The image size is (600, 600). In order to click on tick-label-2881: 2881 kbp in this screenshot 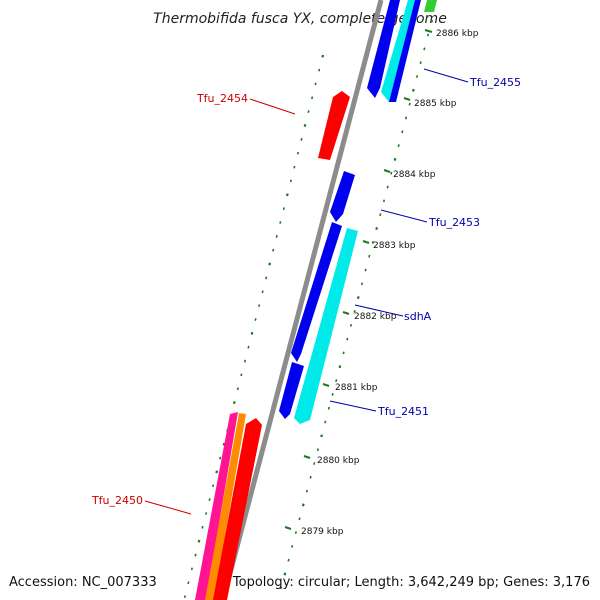, I will do `click(356, 388)`.